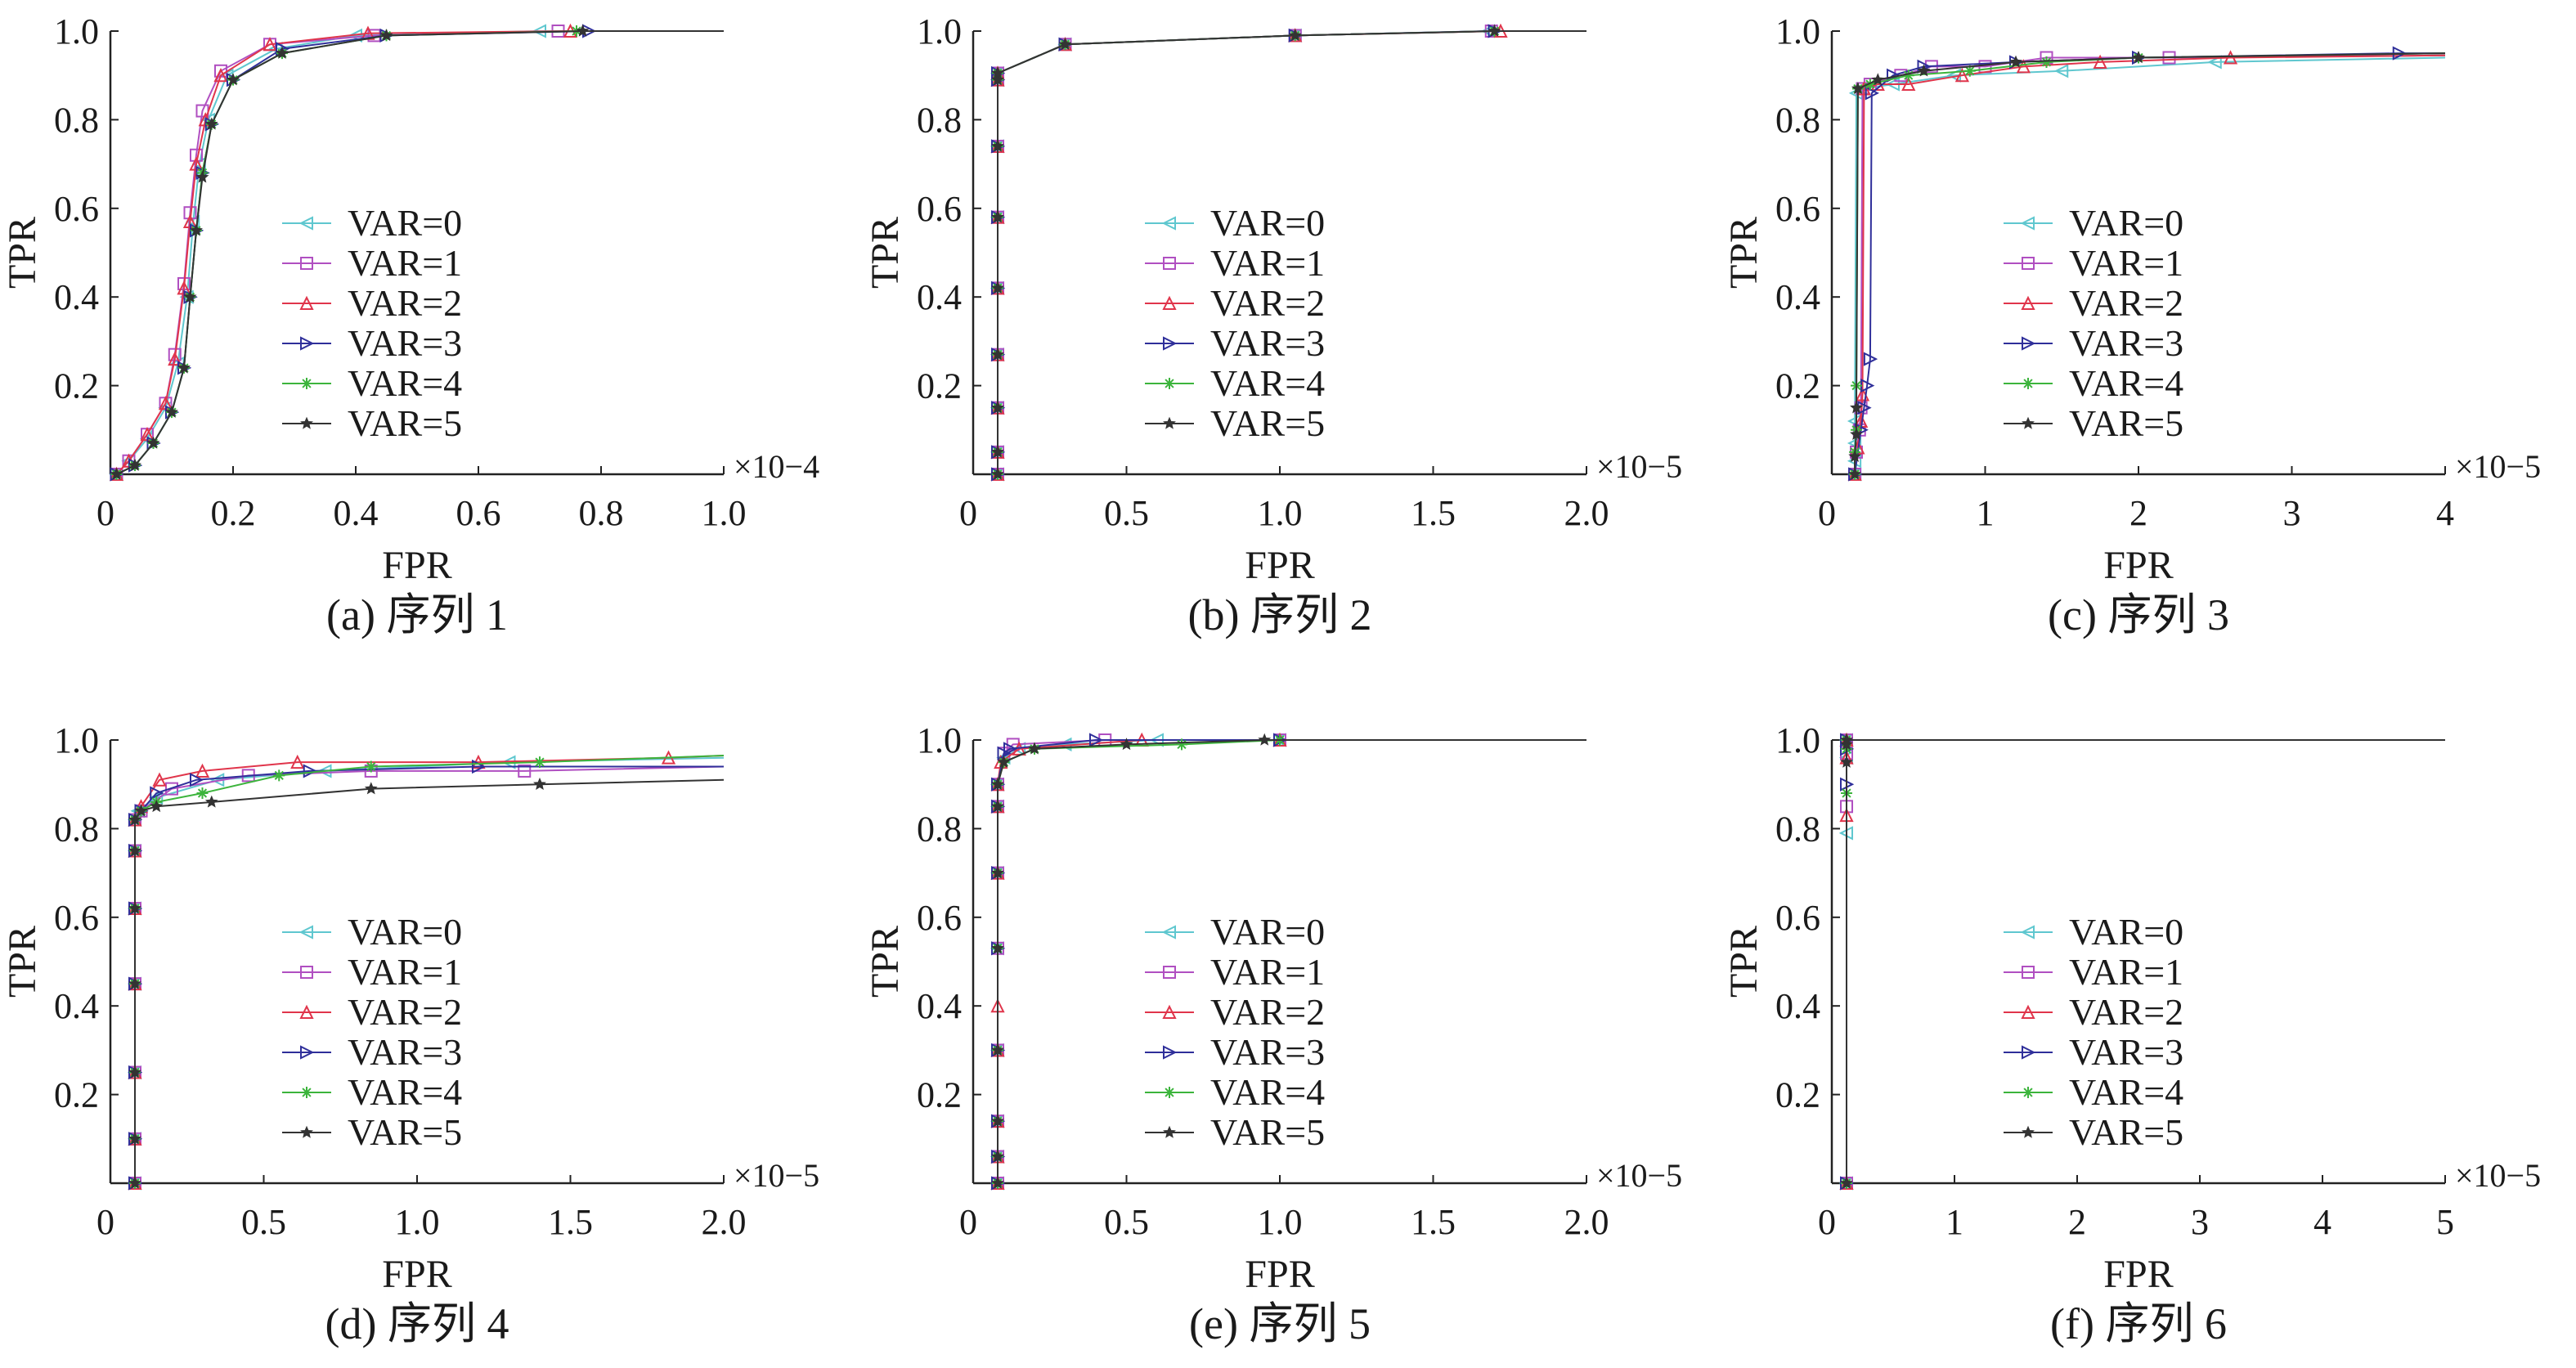 The image size is (2576, 1368). I want to click on x-tick-label: 0.5, so click(1126, 1222).